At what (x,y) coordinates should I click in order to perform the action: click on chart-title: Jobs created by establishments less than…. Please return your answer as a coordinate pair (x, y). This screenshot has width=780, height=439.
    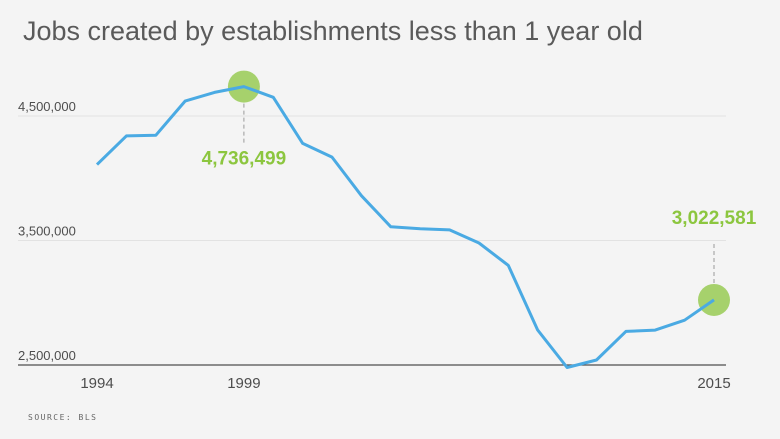
    Looking at the image, I should click on (333, 31).